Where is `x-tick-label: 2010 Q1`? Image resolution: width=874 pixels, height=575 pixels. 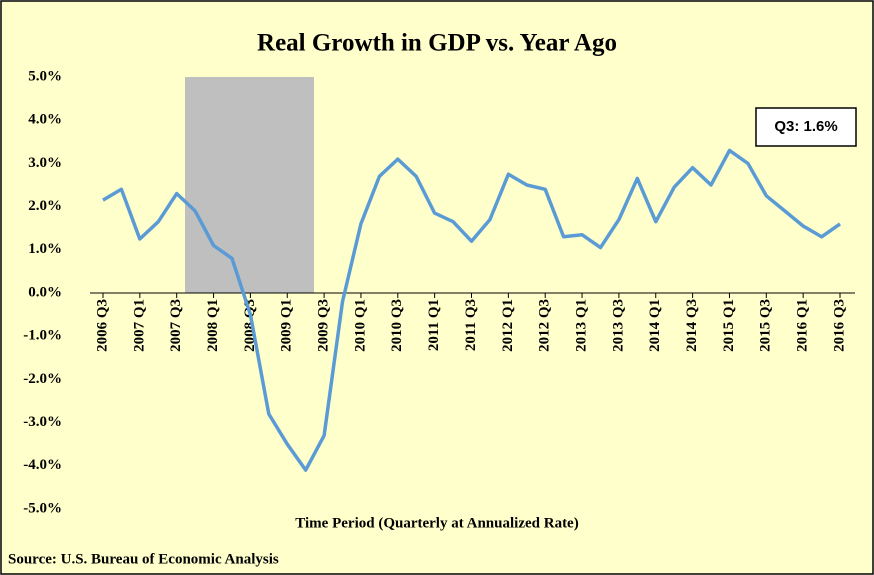
x-tick-label: 2010 Q1 is located at coordinates (360, 325).